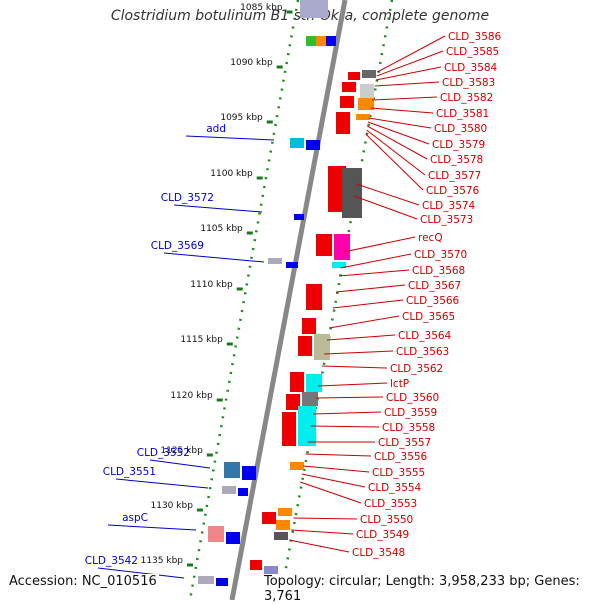 The width and height of the screenshot is (600, 604). What do you see at coordinates (211, 285) in the screenshot?
I see `tick-label: 1110 kbp` at bounding box center [211, 285].